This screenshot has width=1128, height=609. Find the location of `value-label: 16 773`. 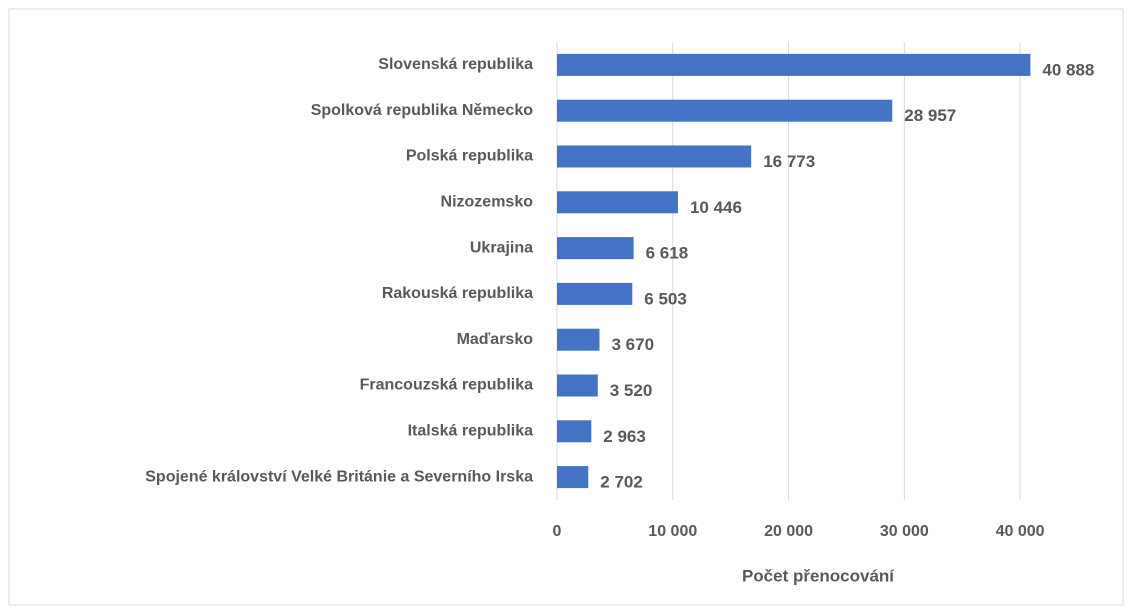

value-label: 16 773 is located at coordinates (789, 161).